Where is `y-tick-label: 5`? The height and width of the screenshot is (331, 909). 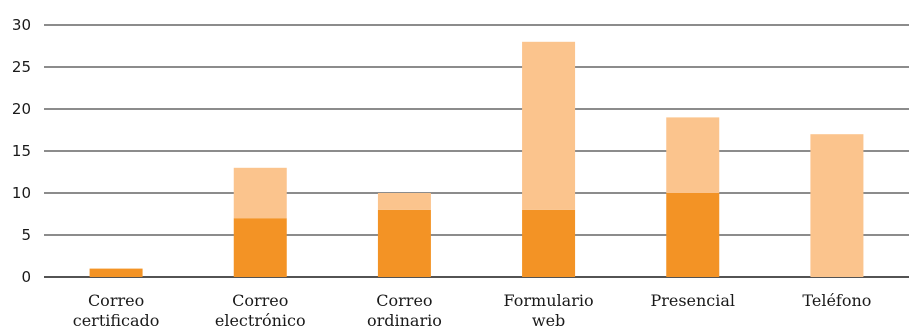
y-tick-label: 5 is located at coordinates (26, 235).